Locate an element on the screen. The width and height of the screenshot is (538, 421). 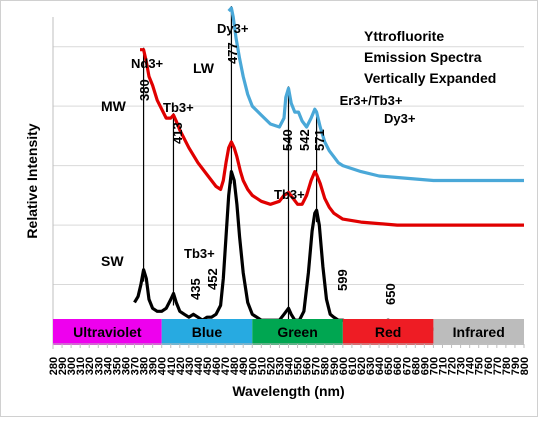
x-tick-label: 590 is located at coordinates (335, 366).